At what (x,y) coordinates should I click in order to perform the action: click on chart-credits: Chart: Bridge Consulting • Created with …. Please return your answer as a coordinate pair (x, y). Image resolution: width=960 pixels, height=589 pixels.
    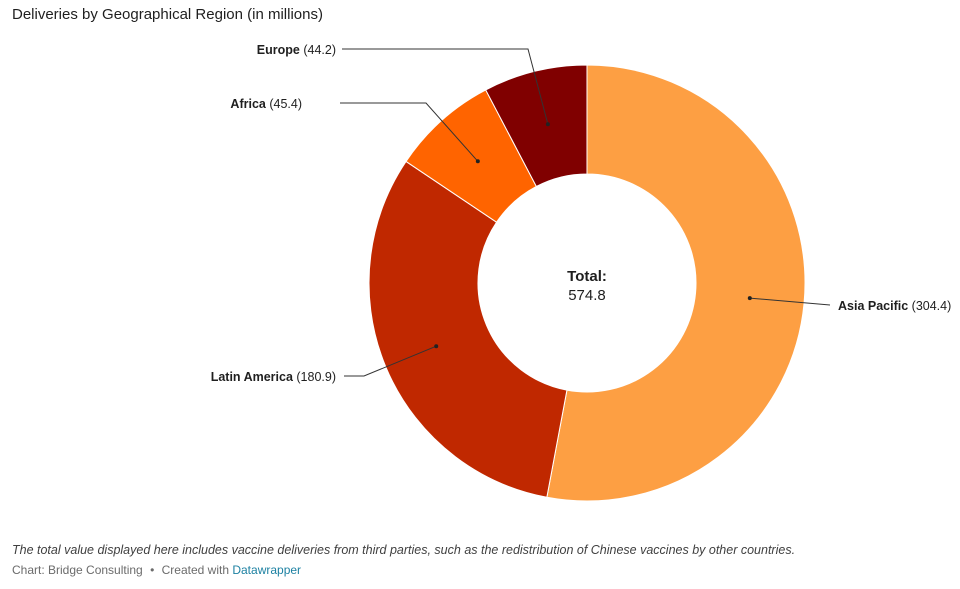
    Looking at the image, I should click on (156, 570).